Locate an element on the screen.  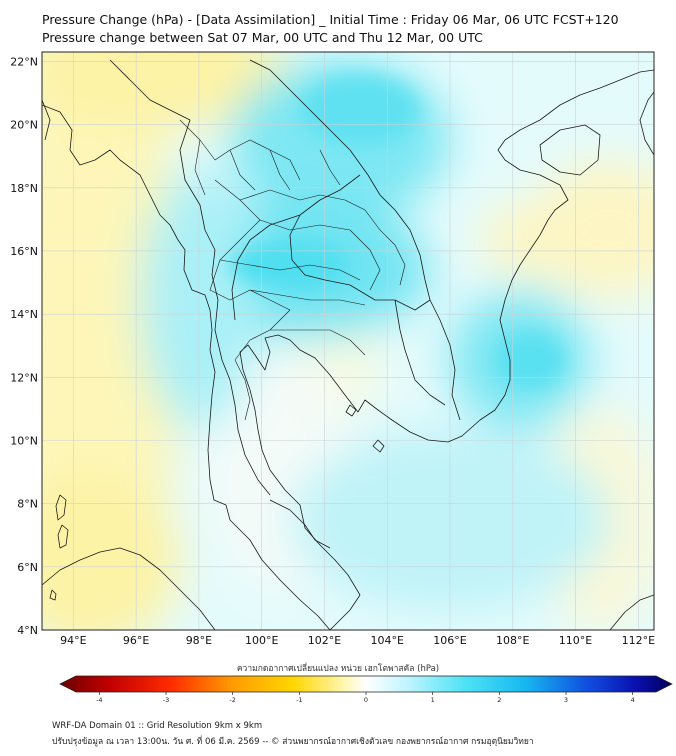
colorbar-tick-label: -4 is located at coordinates (99, 700).